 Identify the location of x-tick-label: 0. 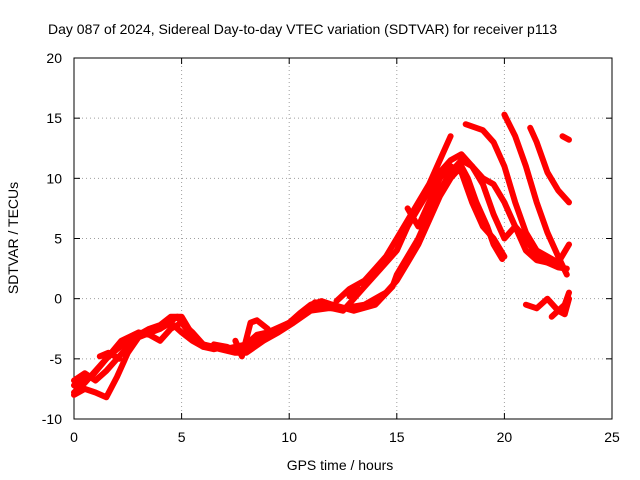
(74, 437).